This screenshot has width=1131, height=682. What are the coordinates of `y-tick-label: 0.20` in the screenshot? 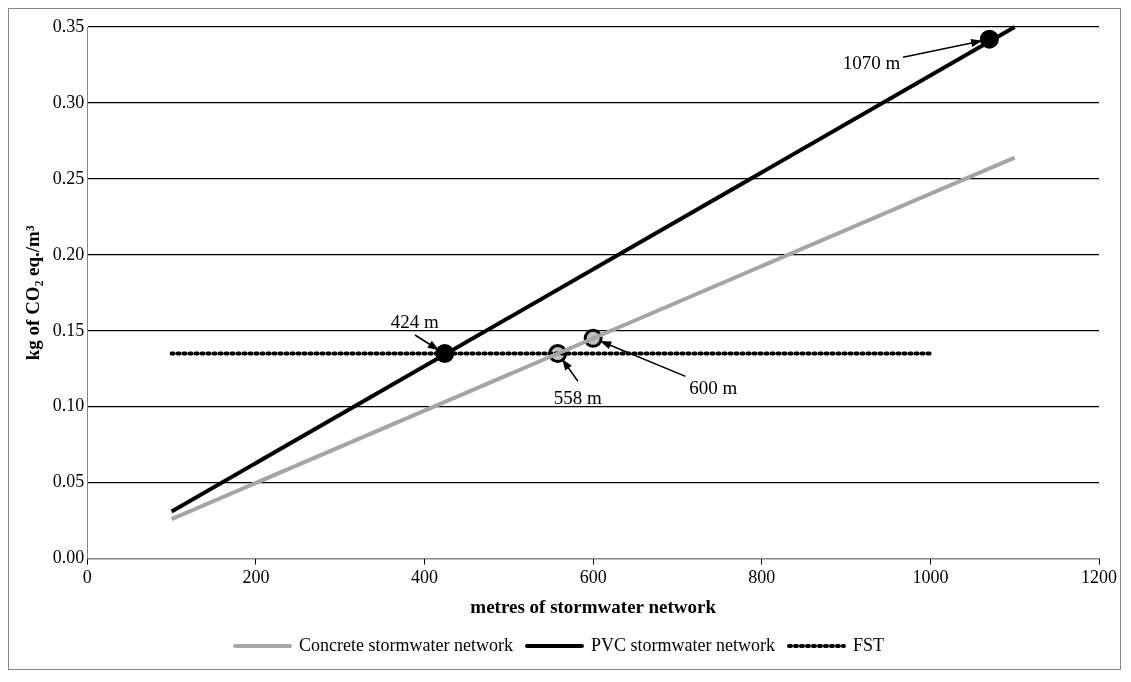 It's located at (68, 253).